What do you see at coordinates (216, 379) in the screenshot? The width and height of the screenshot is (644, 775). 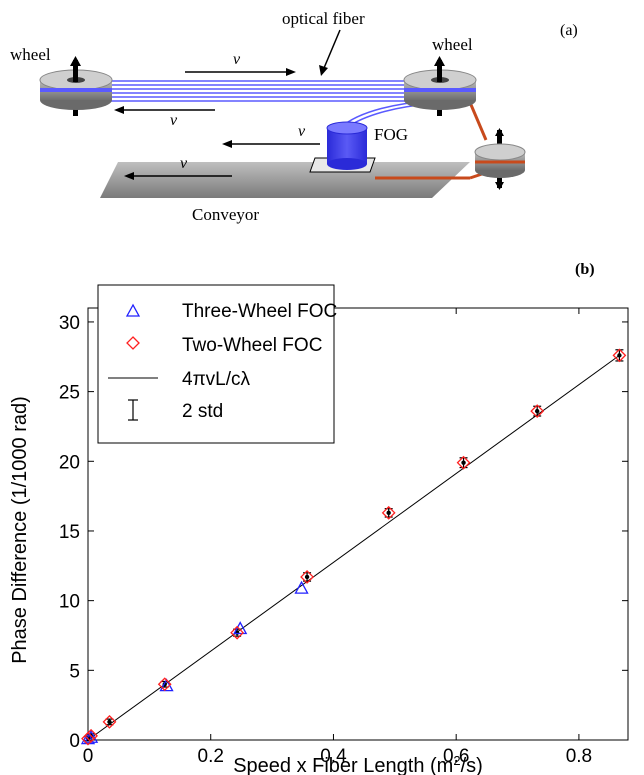 I see `legend-fit-label: 4πvL/cλ` at bounding box center [216, 379].